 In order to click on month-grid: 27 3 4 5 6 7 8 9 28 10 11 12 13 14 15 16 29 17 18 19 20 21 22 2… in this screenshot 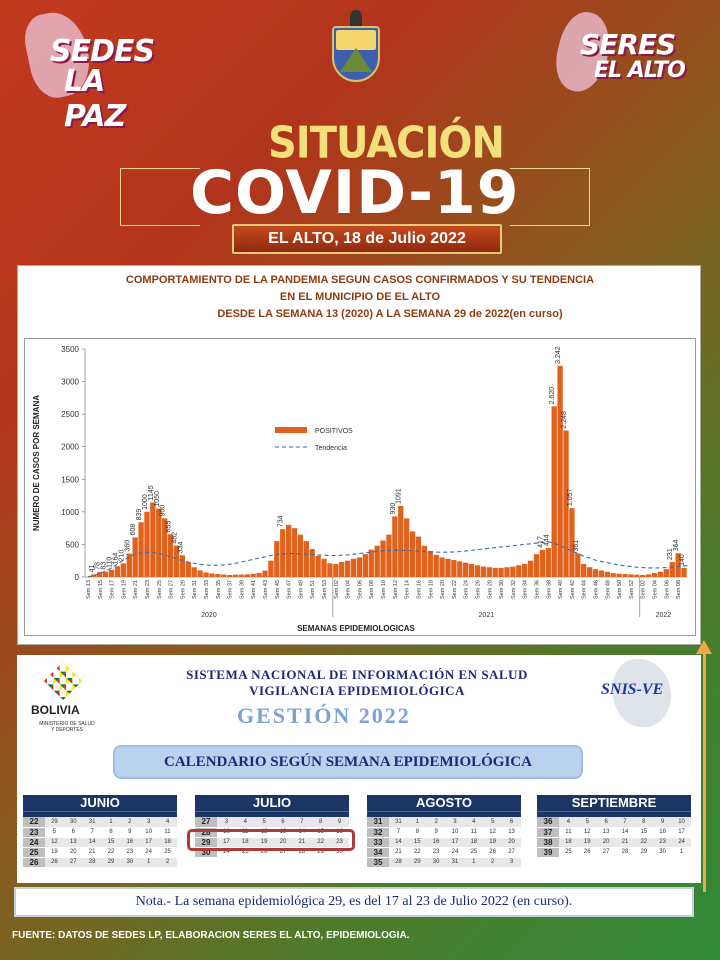, I will do `click(272, 837)`.